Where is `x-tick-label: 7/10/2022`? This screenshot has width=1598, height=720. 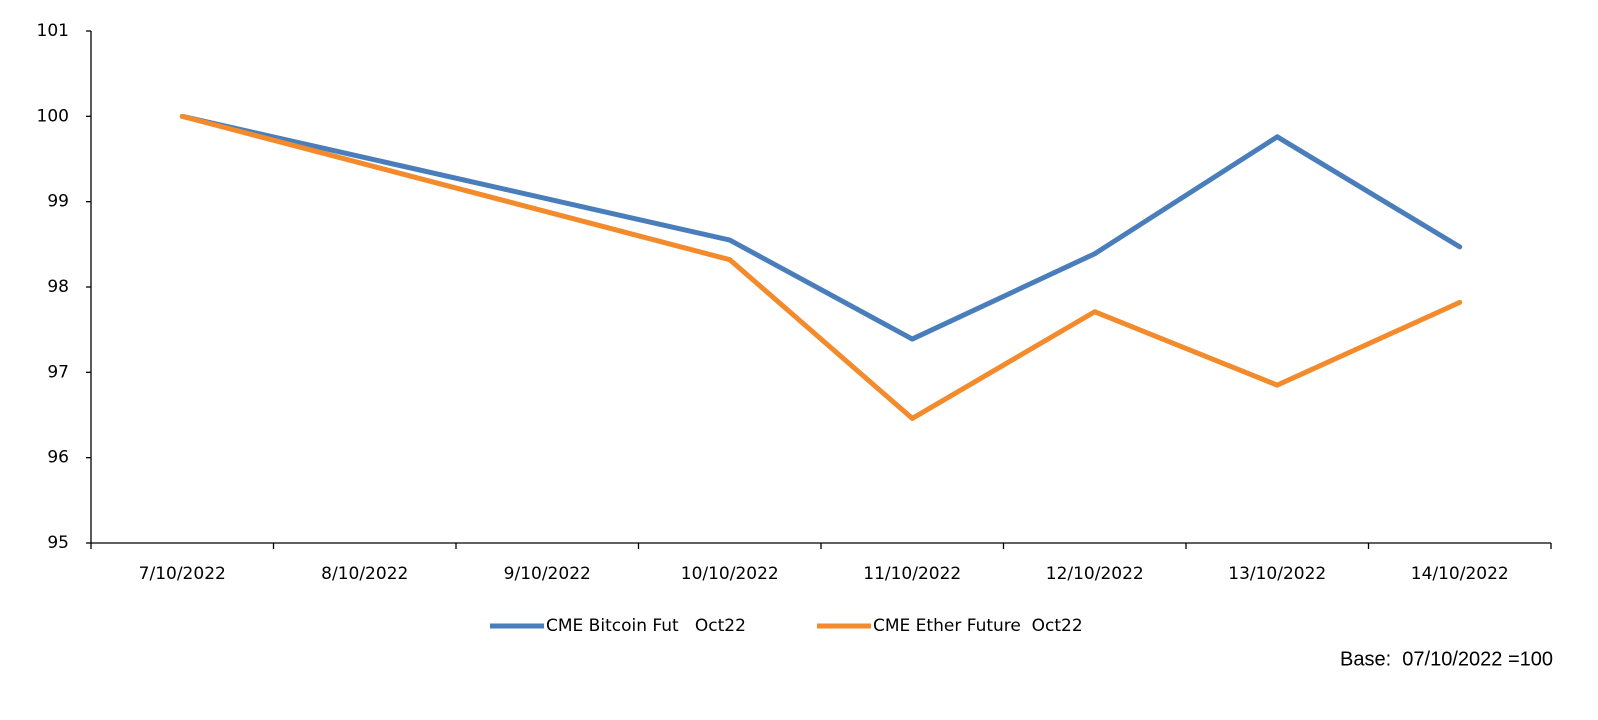 x-tick-label: 7/10/2022 is located at coordinates (182, 574).